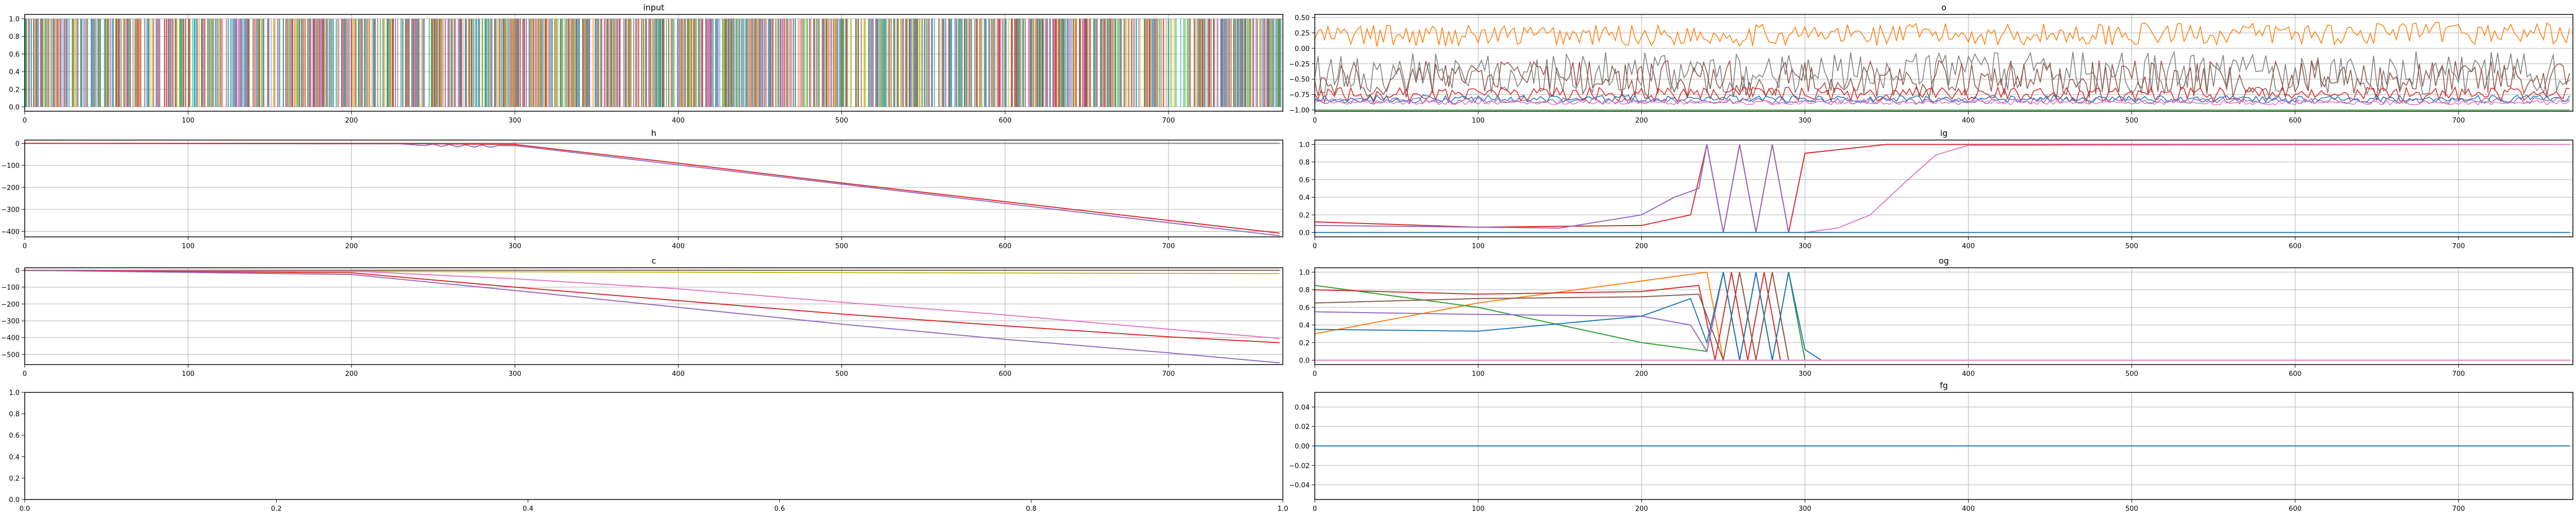 This screenshot has width=2576, height=517. I want to click on panel-title: c, so click(654, 261).